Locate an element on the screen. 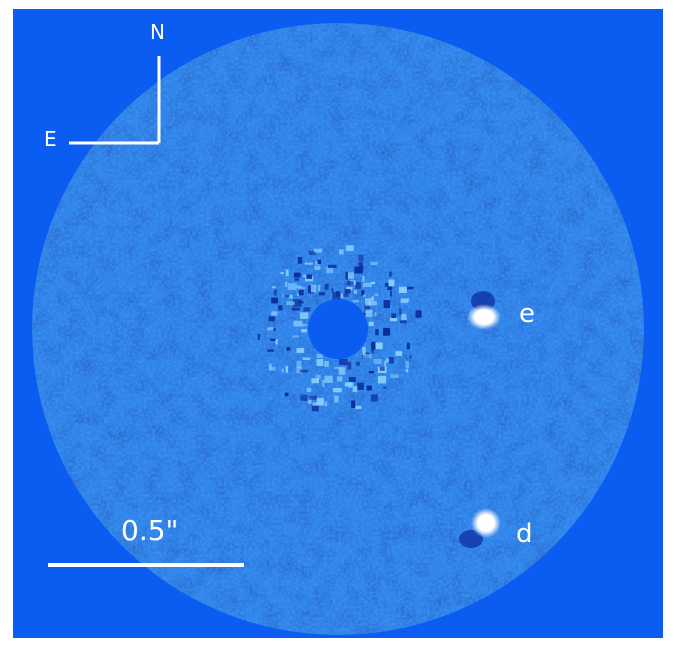 This screenshot has height=650, width=684. speckle-ring is located at coordinates (339, 328).